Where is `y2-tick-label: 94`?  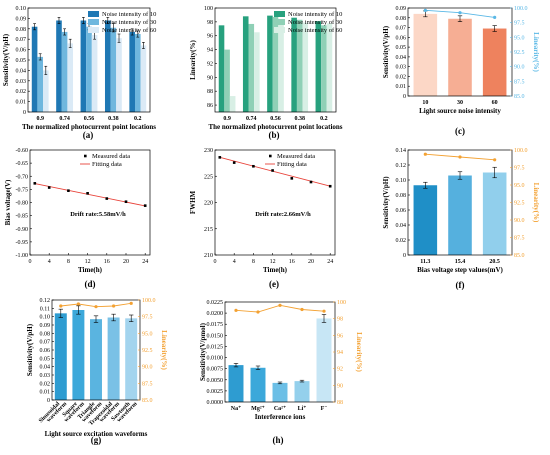 y2-tick-label: 94 is located at coordinates (340, 353).